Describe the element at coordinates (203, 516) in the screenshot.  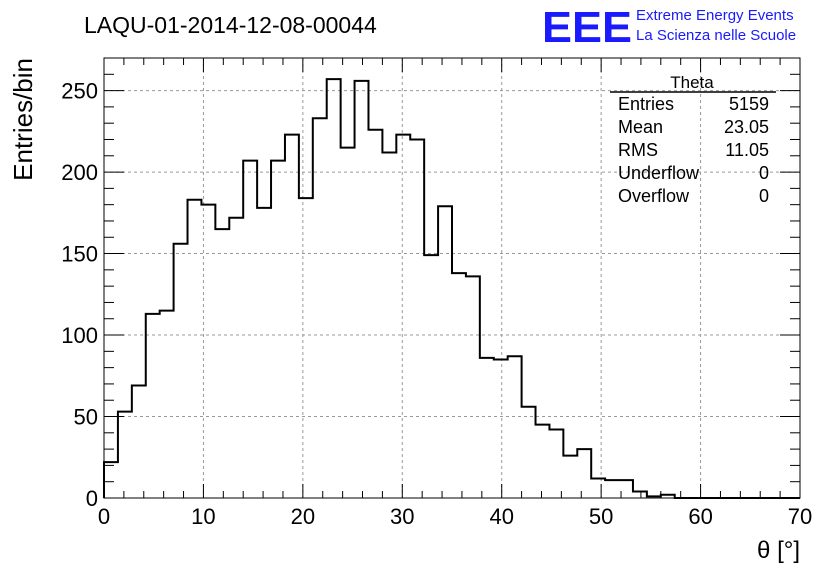
I see `x-tick-label: 10` at that location.